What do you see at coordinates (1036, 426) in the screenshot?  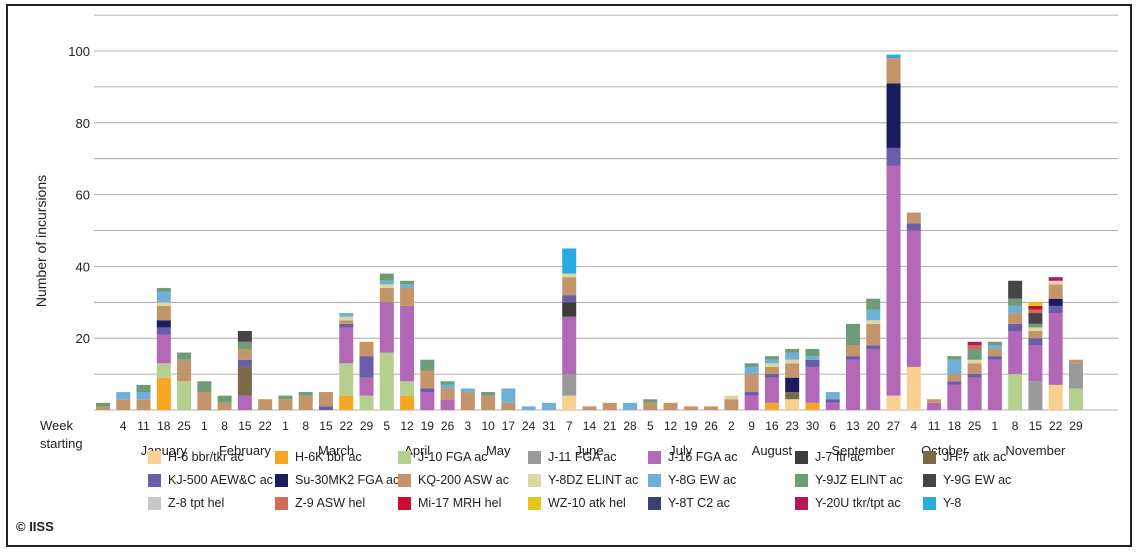 I see `x-tick-label: 15` at bounding box center [1036, 426].